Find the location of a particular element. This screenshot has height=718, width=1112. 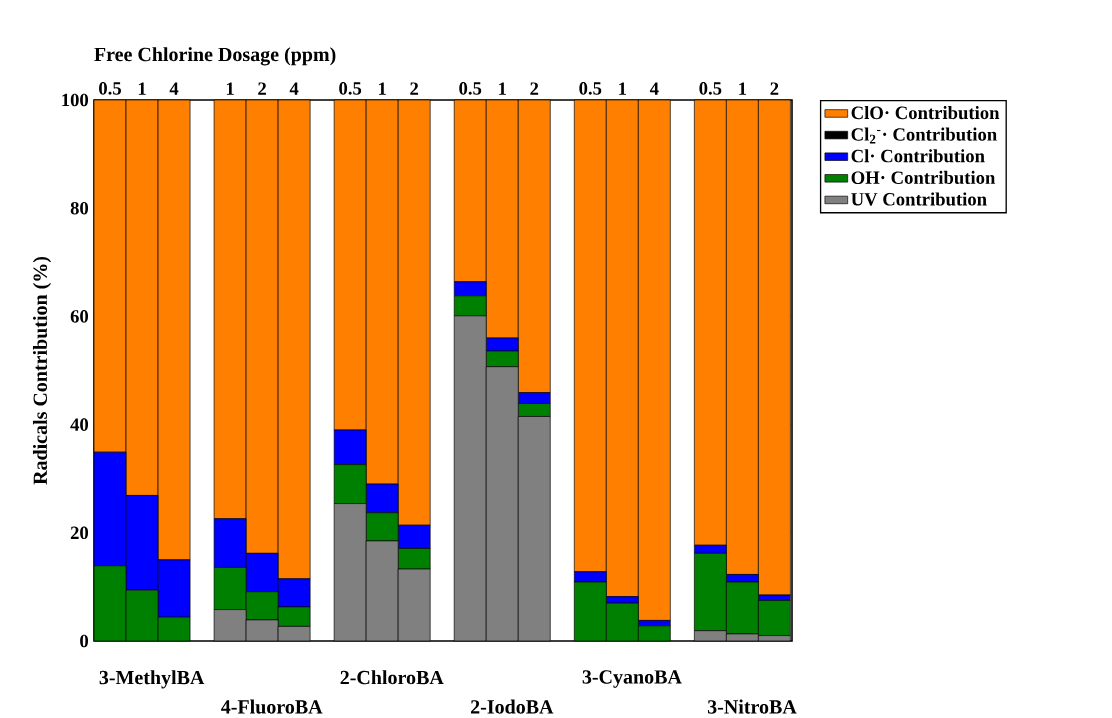

y-tick-label: 100 is located at coordinates (75, 100).